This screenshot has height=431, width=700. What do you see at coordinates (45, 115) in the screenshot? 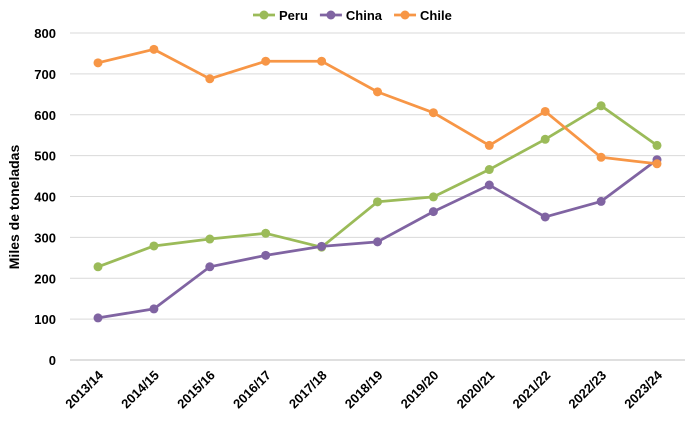
I see `y-tick-label: 600` at bounding box center [45, 115].